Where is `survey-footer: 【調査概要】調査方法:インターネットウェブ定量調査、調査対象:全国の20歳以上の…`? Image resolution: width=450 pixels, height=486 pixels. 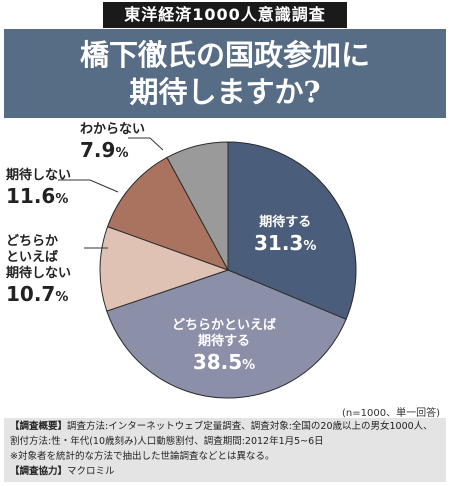 survey-footer: 【調査概要】調査方法:インターネットウェブ定量調査、調査対象:全国の20歳以上の… is located at coordinates (225, 450).